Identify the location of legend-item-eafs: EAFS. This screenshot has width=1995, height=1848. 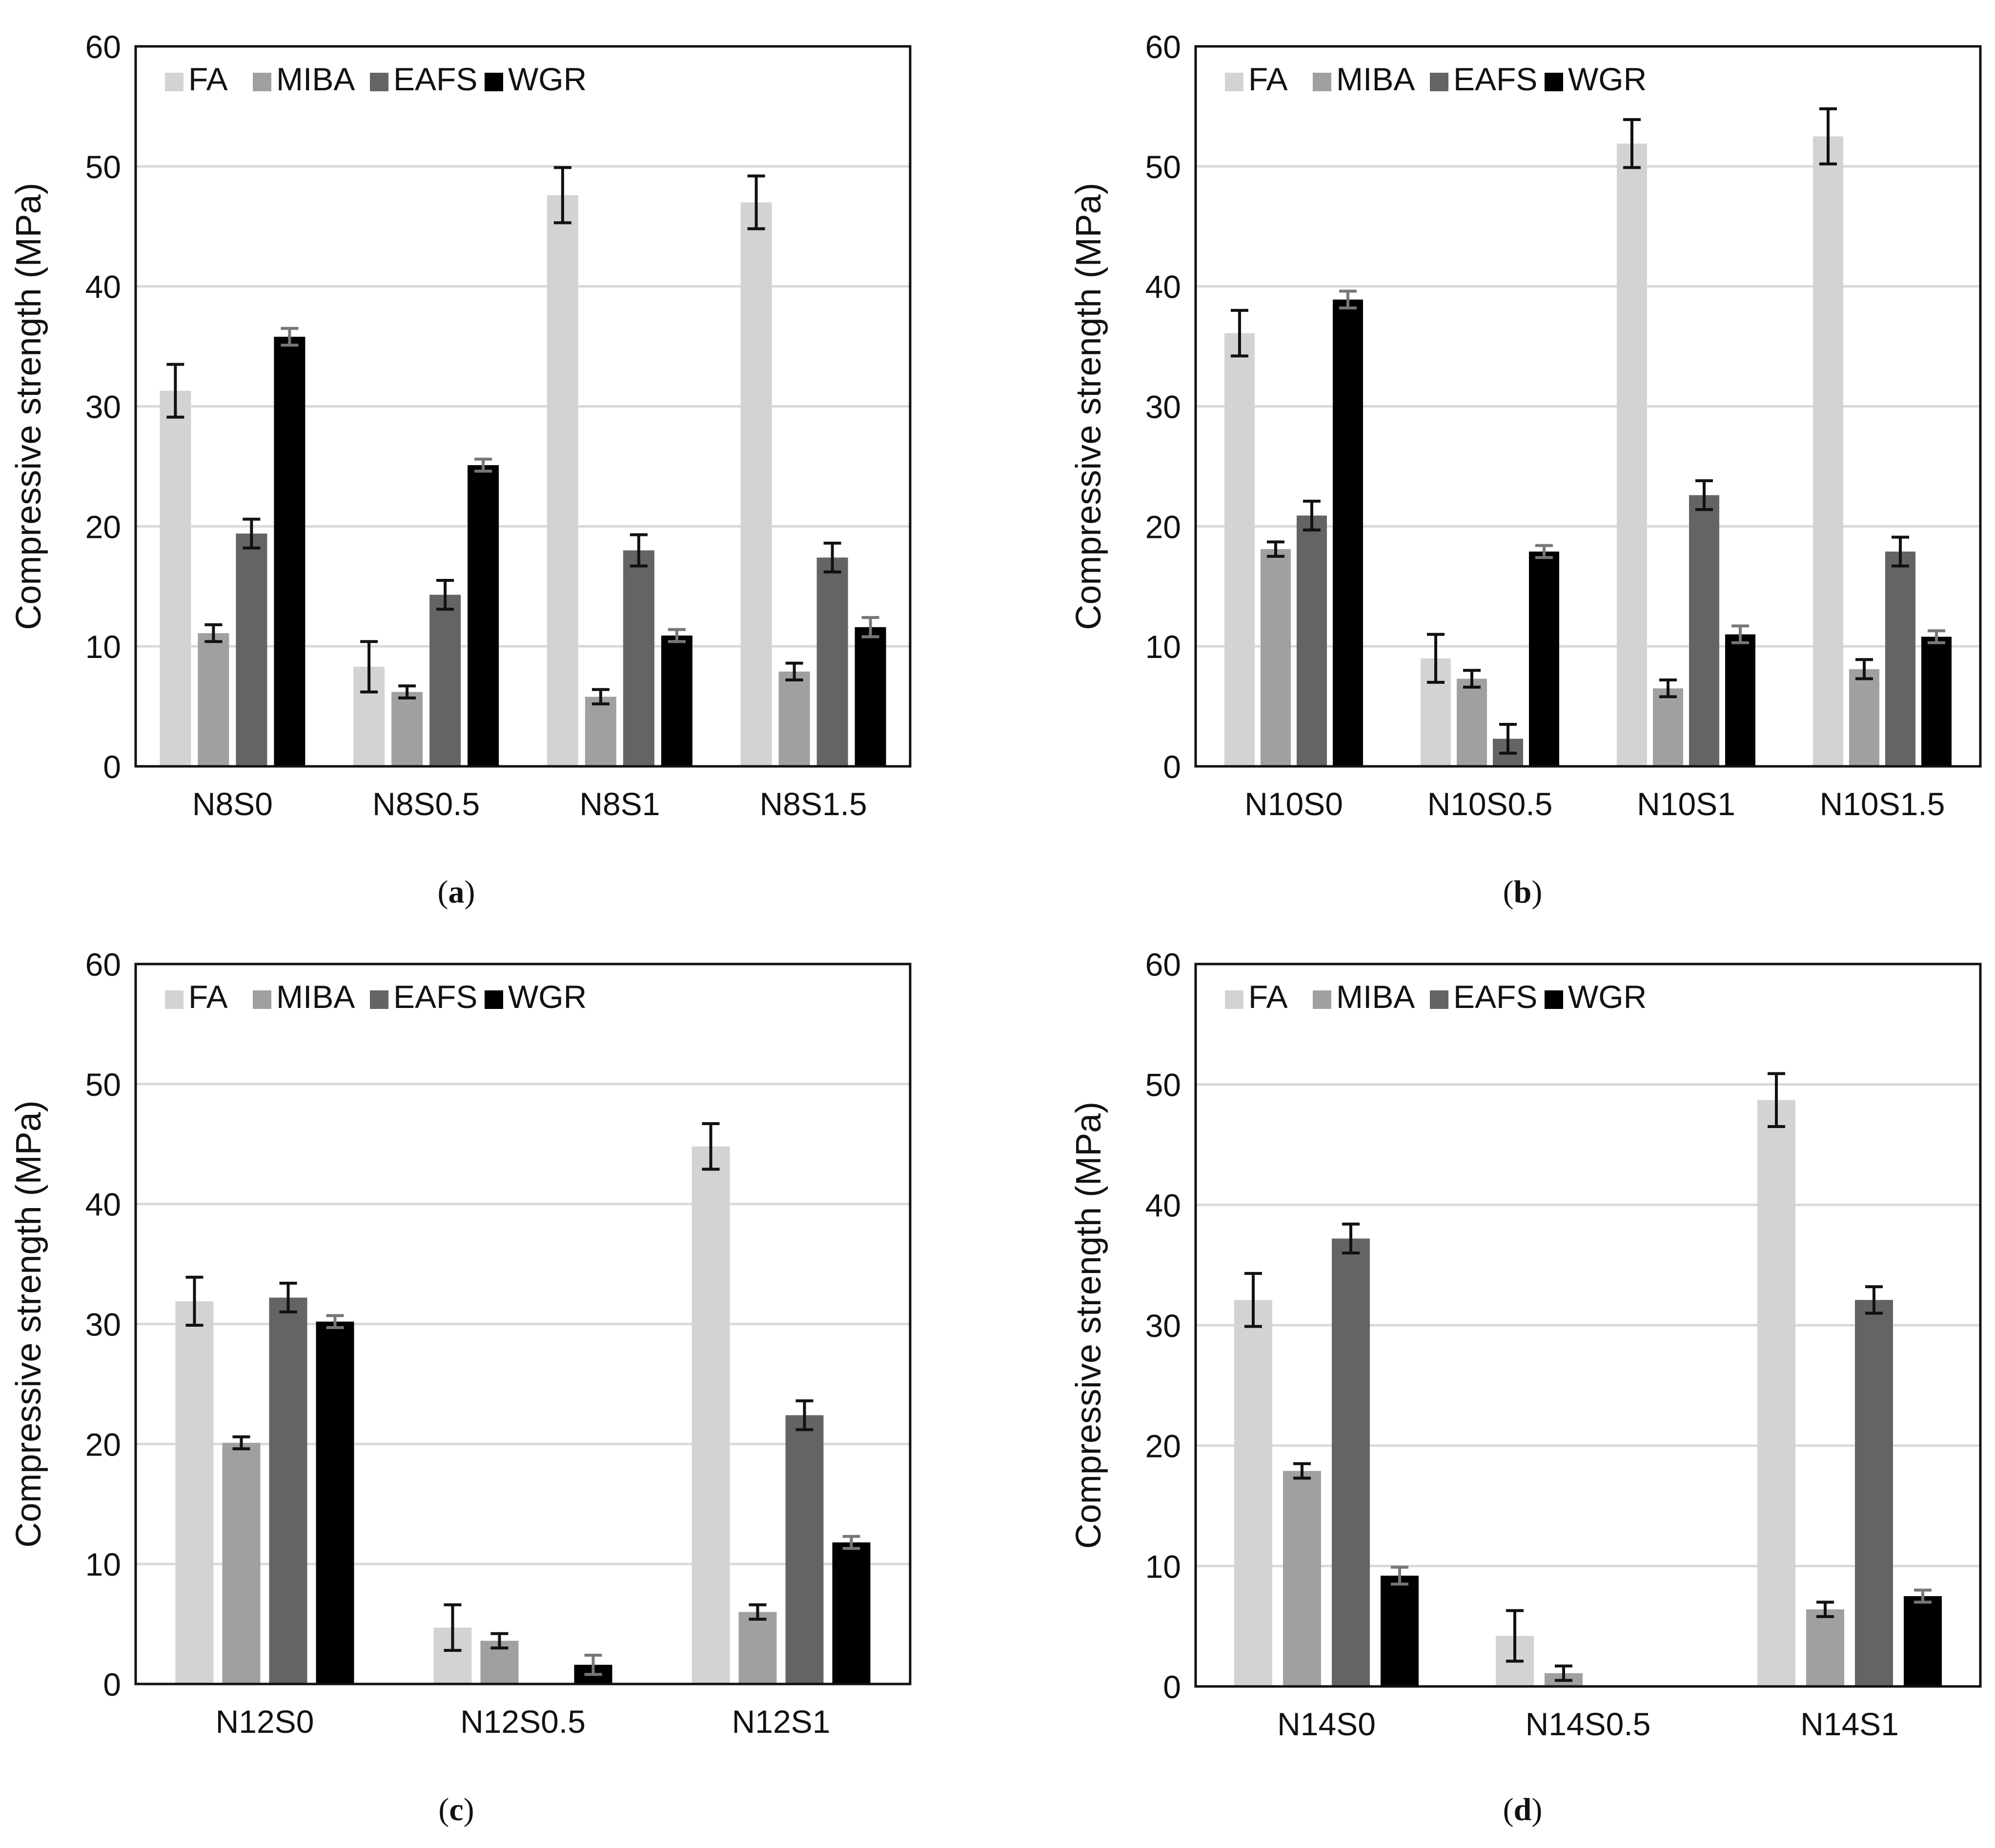
(1483, 997).